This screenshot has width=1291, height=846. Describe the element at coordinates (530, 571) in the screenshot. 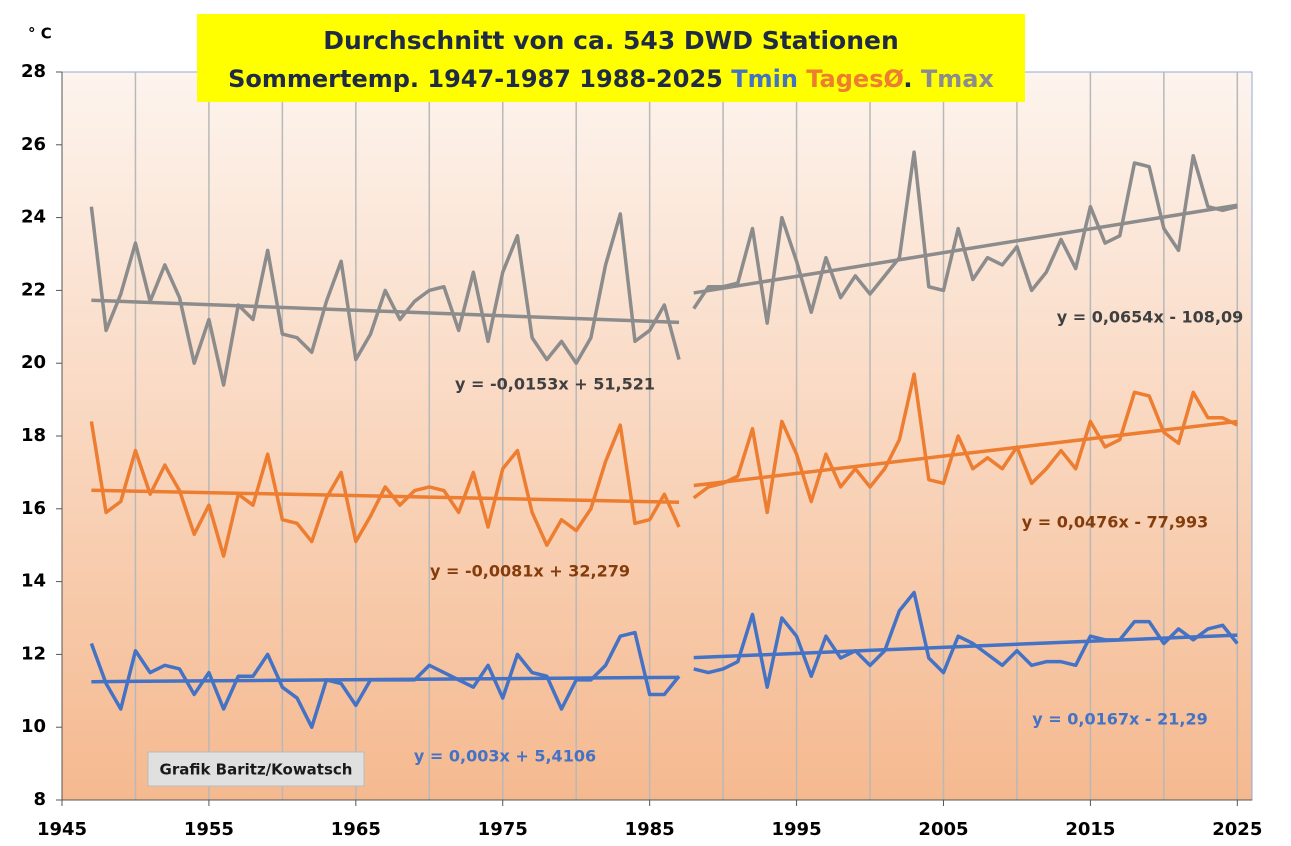

I see `trendline-equation: y = -0,0081x + 32,279` at that location.